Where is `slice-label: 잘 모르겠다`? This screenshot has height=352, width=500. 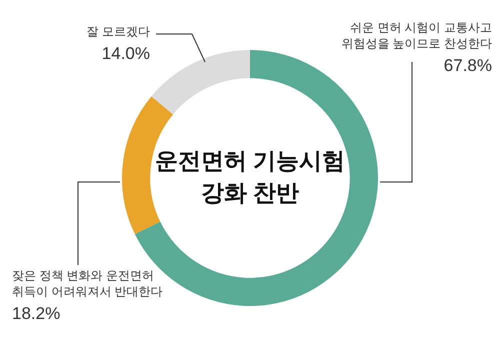
slice-label: 잘 모르겠다 is located at coordinates (118, 31).